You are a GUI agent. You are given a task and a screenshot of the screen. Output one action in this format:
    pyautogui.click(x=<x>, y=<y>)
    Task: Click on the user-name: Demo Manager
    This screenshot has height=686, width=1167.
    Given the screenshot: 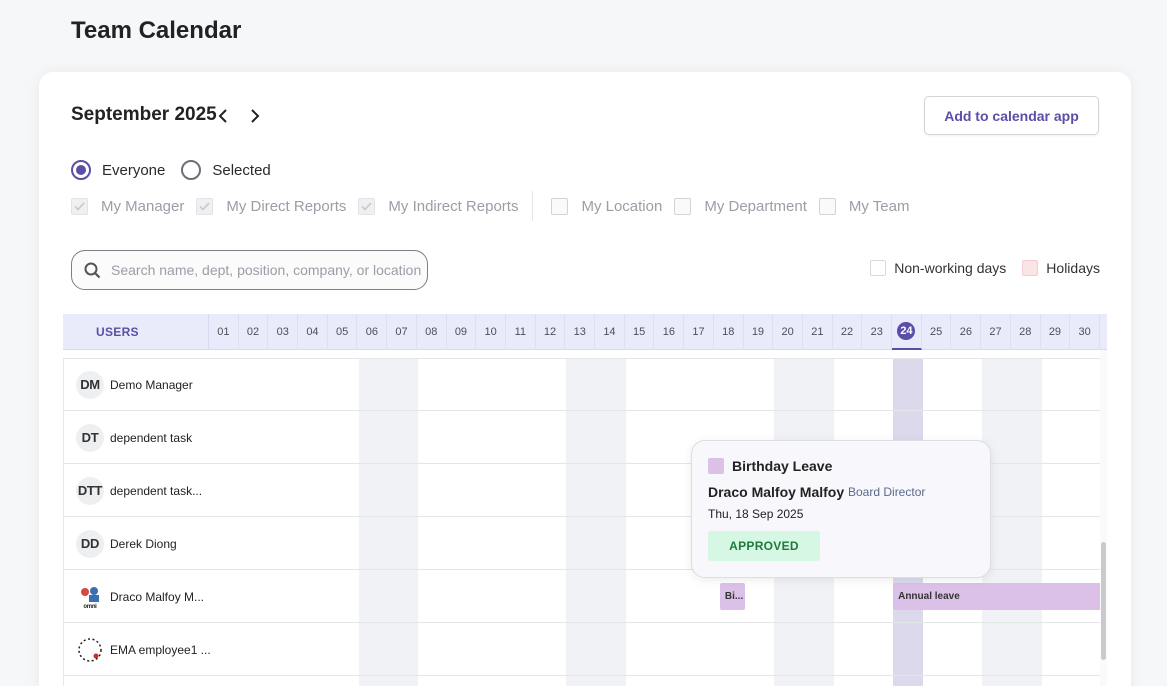 What is the action you would take?
    pyautogui.click(x=151, y=384)
    